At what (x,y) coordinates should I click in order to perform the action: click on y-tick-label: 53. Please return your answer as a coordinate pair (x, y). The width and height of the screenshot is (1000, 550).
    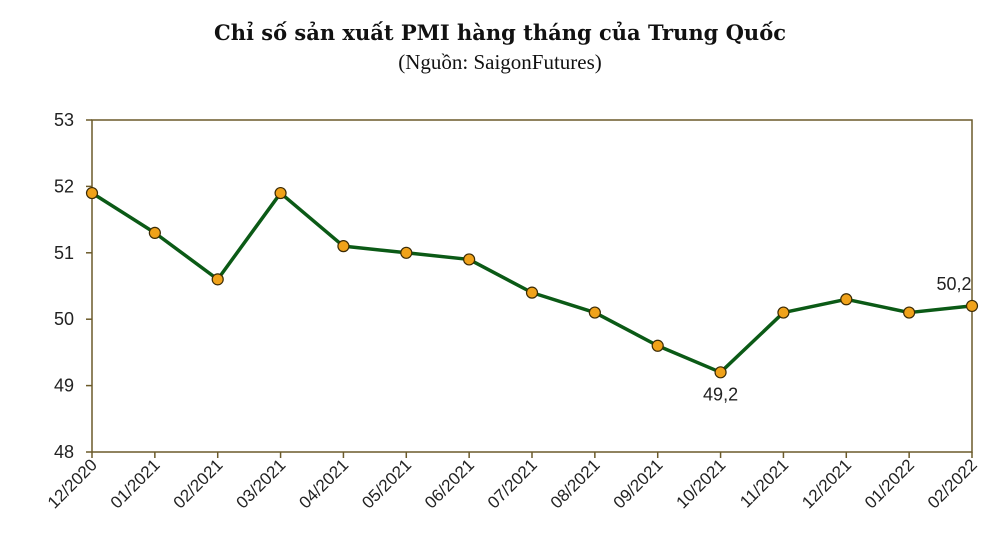
    Looking at the image, I should click on (64, 120).